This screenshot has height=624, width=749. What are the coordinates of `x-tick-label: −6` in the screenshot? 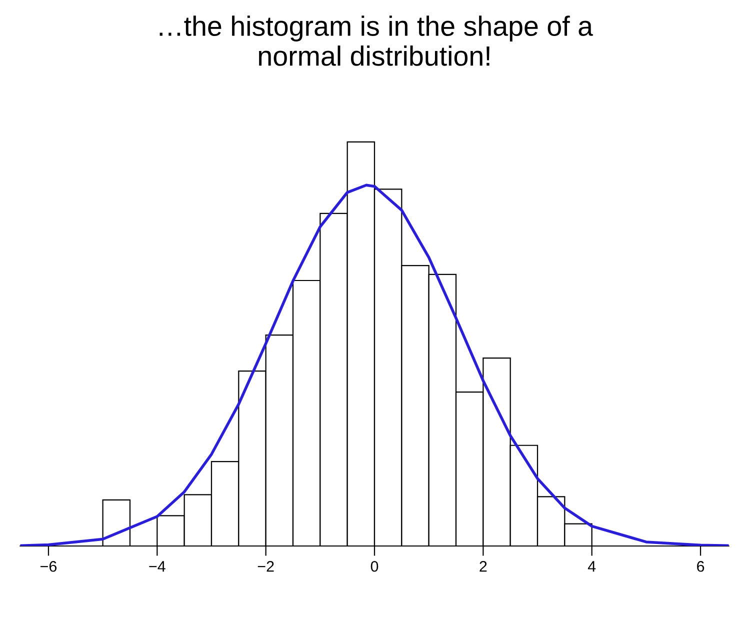 It's located at (48, 566).